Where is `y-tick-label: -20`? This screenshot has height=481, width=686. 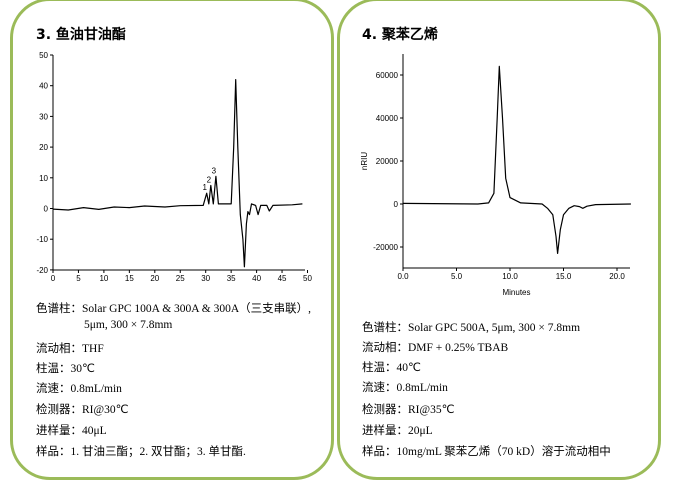 y-tick-label: -20 is located at coordinates (42, 270).